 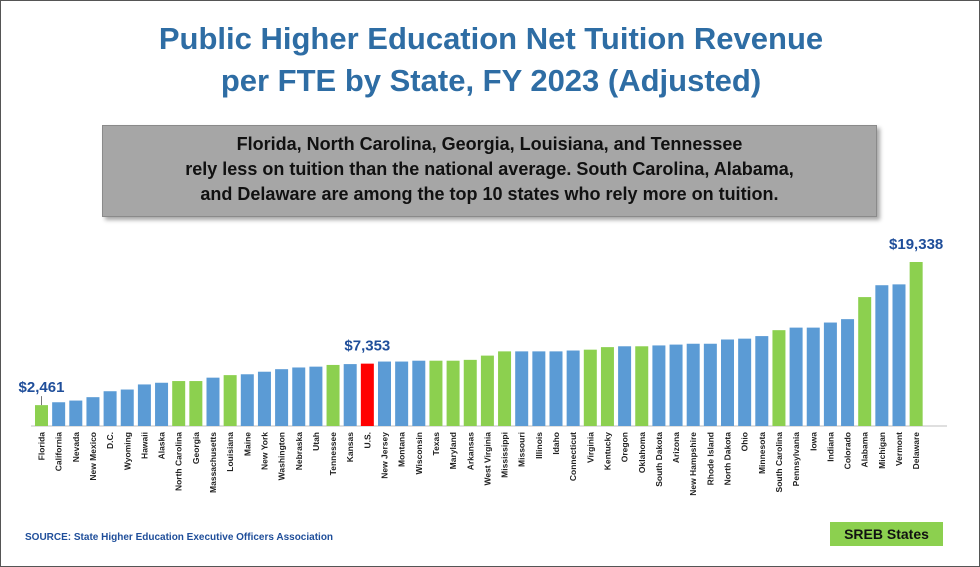 What do you see at coordinates (144, 405) in the screenshot?
I see `bar-hawaii` at bounding box center [144, 405].